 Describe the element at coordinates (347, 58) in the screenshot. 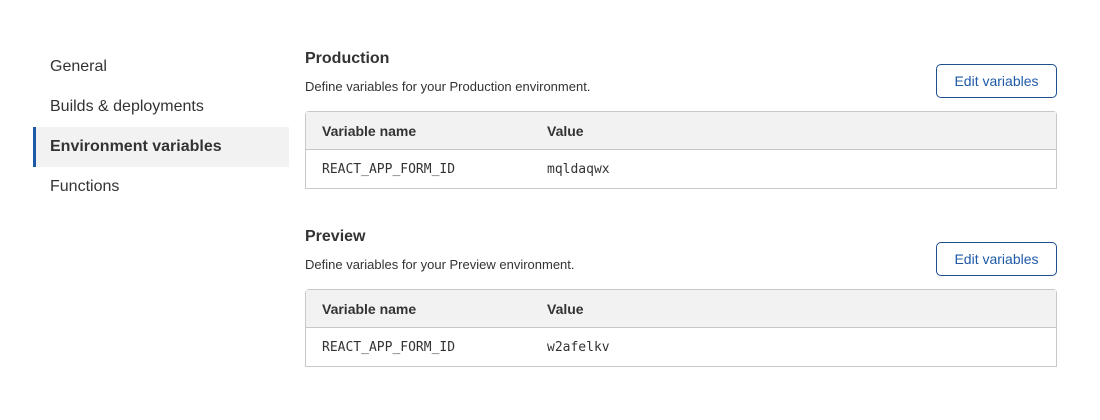

I see `section-title: Production` at that location.